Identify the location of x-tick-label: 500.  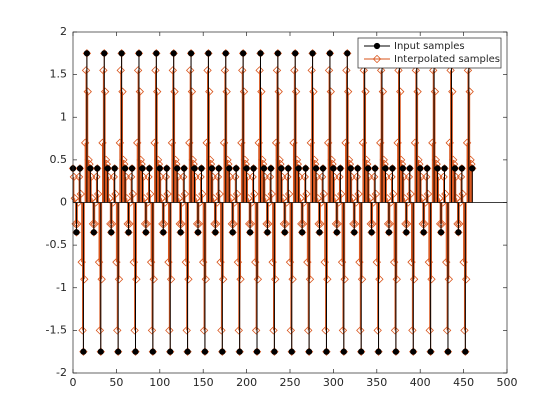
(507, 382).